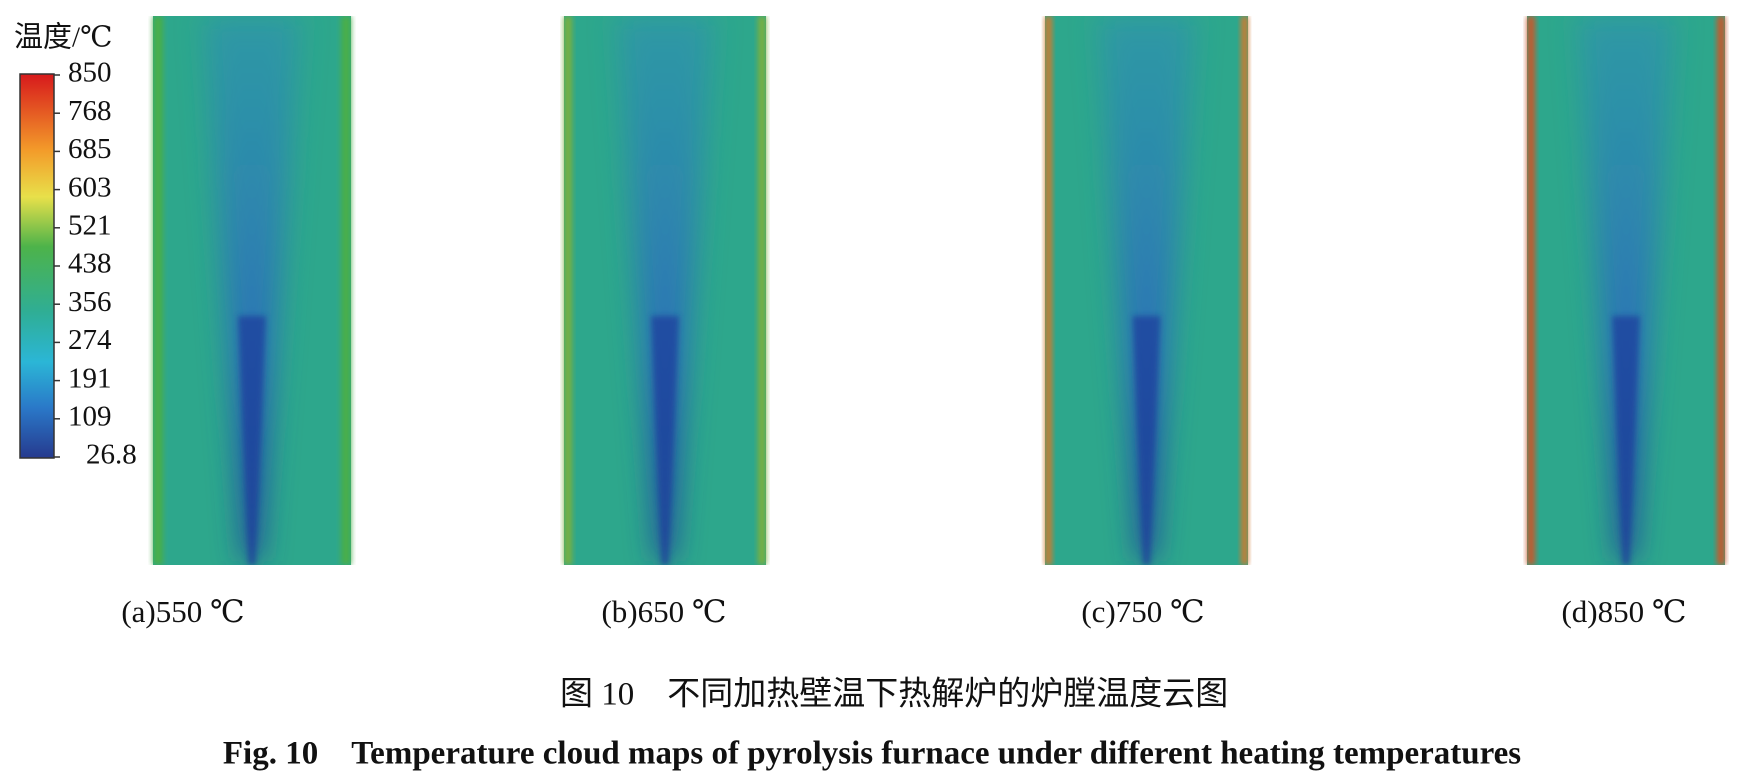  Describe the element at coordinates (1623, 611) in the screenshot. I see `panel-caption: (d)850 ℃` at that location.